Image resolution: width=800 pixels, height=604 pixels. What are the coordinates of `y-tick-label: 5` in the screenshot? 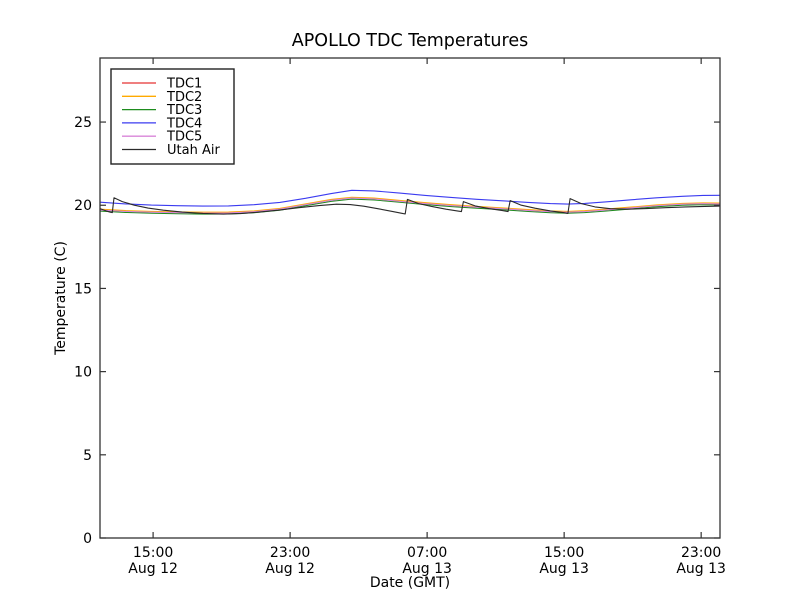 It's located at (87, 456).